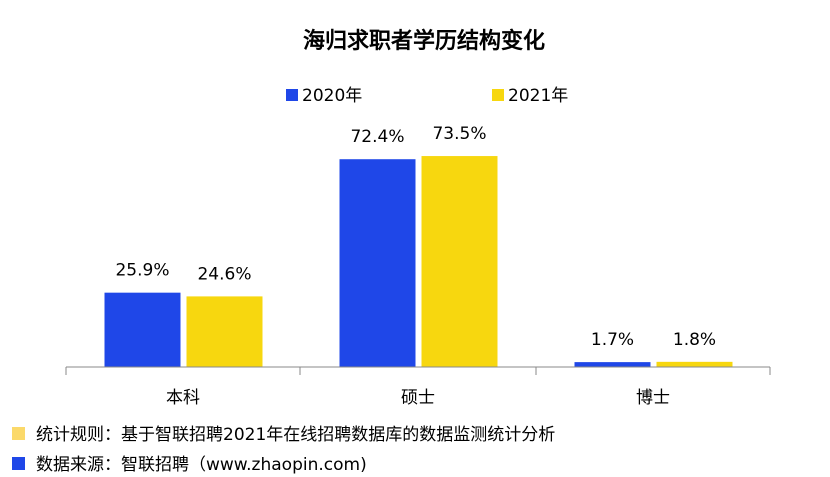 This screenshot has width=830, height=477. Describe the element at coordinates (377, 137) in the screenshot. I see `data-label-master-2020: 72.4%` at that location.